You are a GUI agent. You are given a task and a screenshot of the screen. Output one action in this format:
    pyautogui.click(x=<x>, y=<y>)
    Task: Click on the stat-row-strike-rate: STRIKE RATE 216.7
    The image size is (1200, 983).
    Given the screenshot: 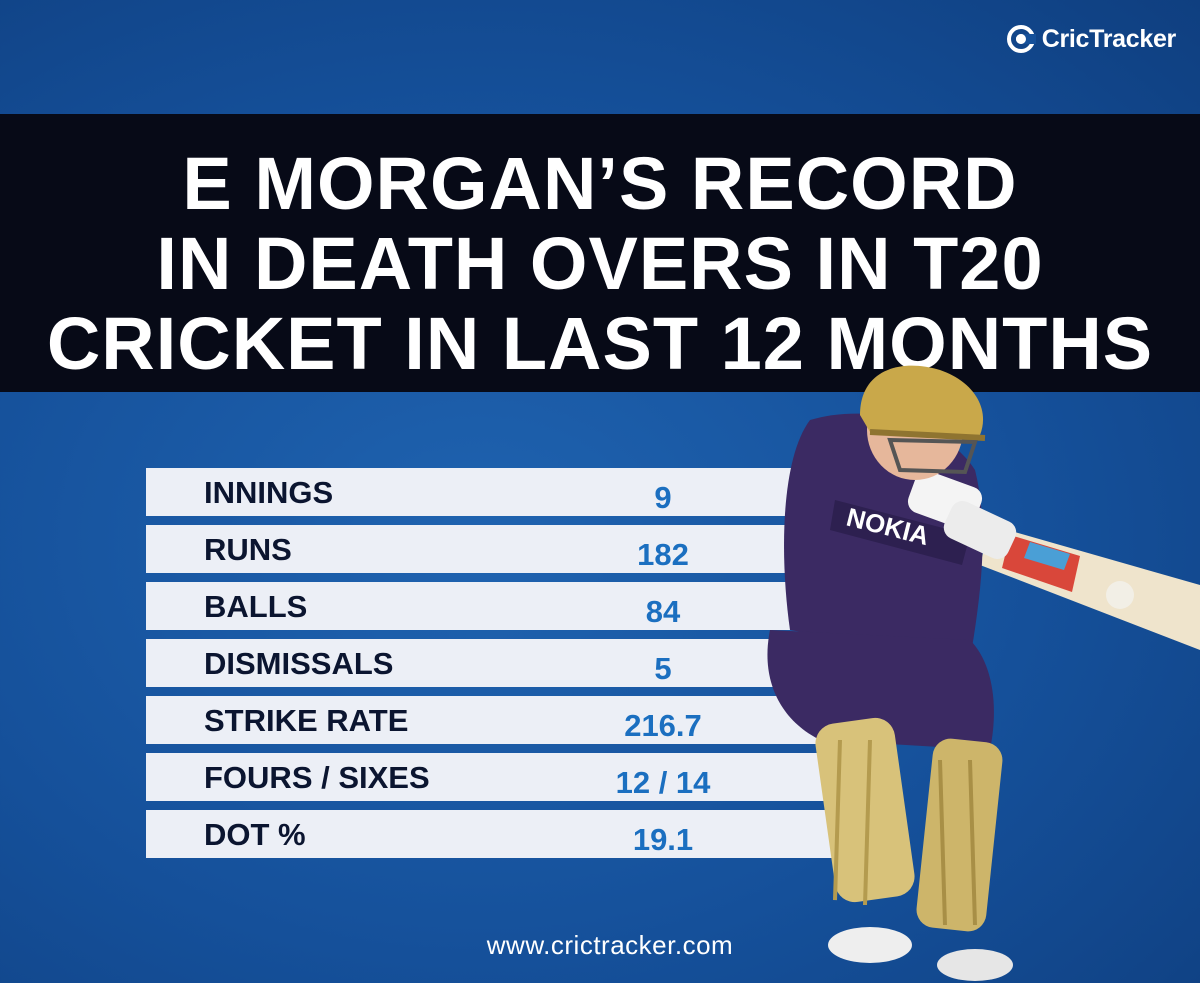 What is the action you would take?
    pyautogui.click(x=506, y=720)
    